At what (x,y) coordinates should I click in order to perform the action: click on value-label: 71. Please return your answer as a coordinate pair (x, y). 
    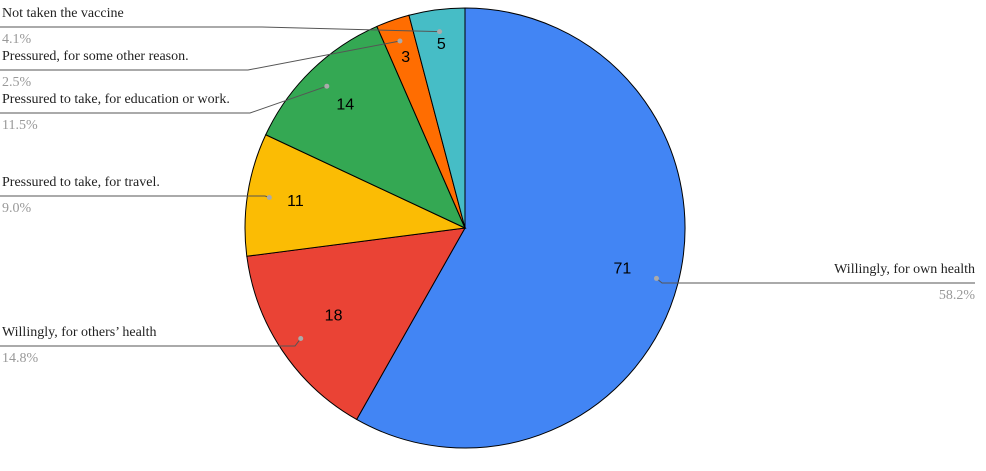
    Looking at the image, I should click on (623, 269).